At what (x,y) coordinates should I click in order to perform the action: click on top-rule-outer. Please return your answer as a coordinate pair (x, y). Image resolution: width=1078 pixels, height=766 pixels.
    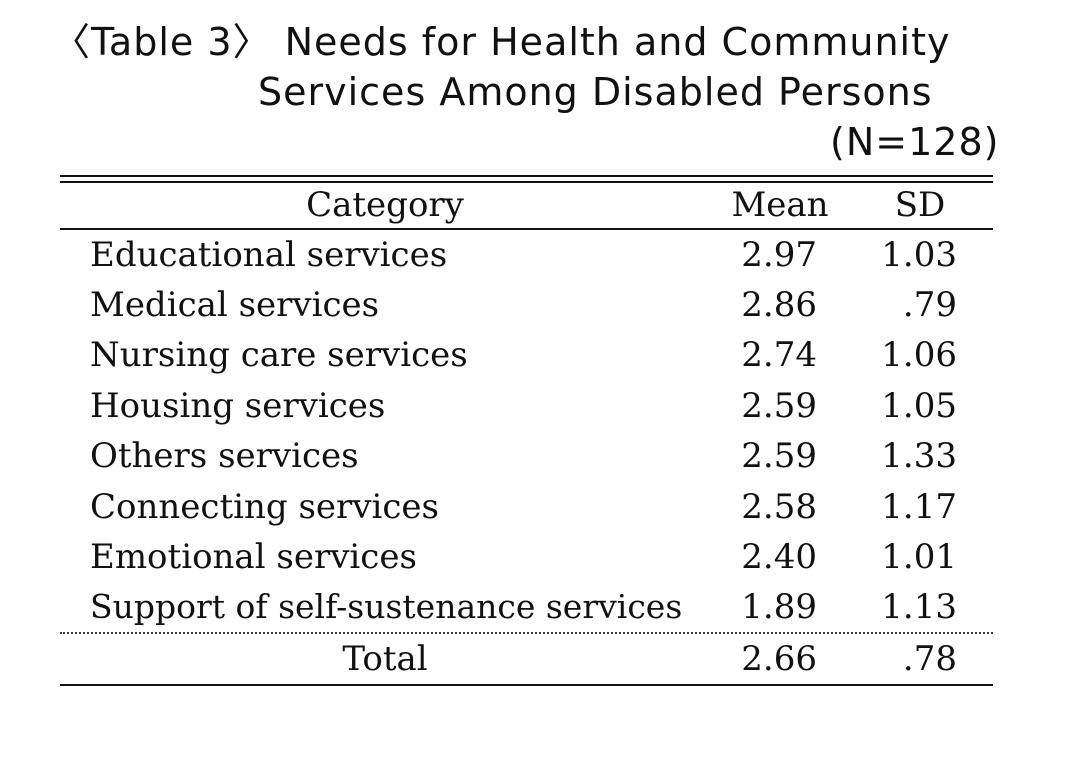
    Looking at the image, I should click on (526, 176).